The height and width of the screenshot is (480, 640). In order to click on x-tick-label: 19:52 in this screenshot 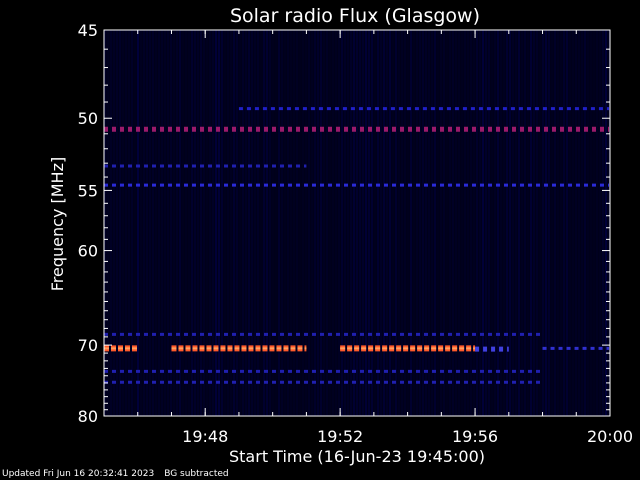, I will do `click(340, 436)`.